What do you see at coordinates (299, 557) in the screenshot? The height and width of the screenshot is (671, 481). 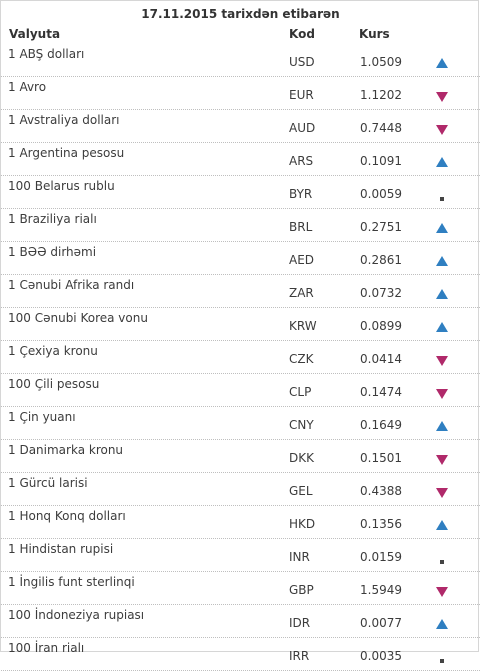 I see `currency-code: INR` at bounding box center [299, 557].